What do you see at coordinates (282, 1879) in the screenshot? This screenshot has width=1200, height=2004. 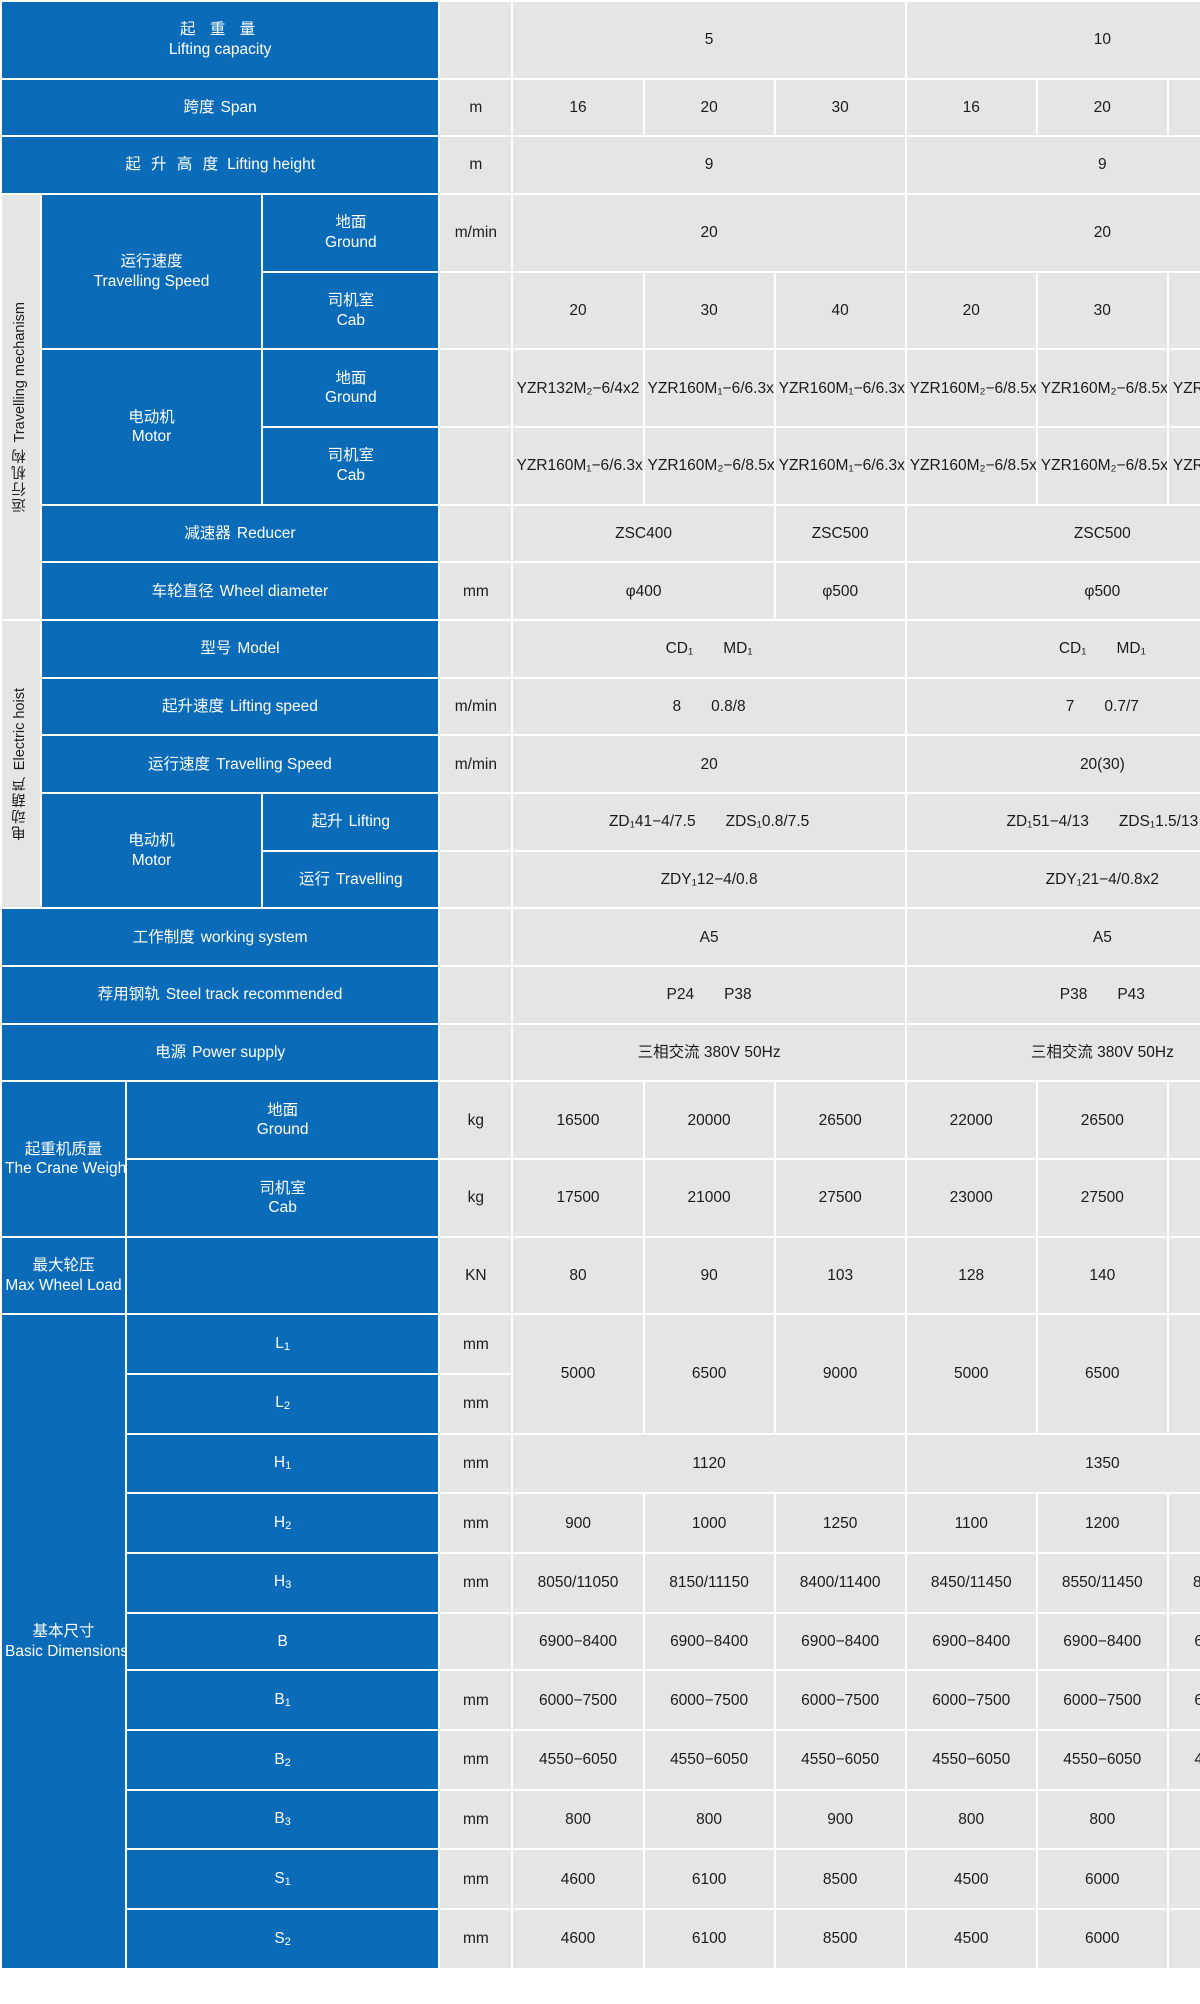 I see `row-label-dim-S1: S1` at bounding box center [282, 1879].